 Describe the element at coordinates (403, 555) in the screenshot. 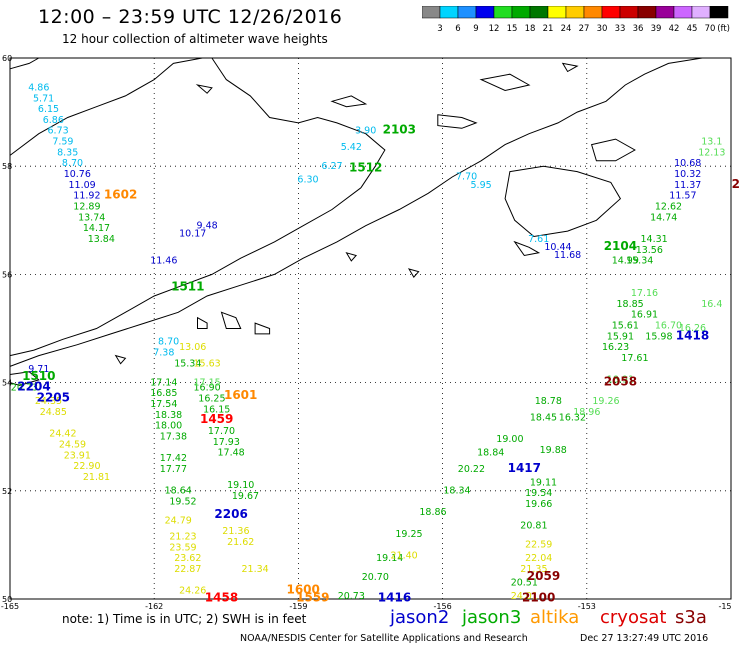

I see `wave-height-value: 21.40` at that location.